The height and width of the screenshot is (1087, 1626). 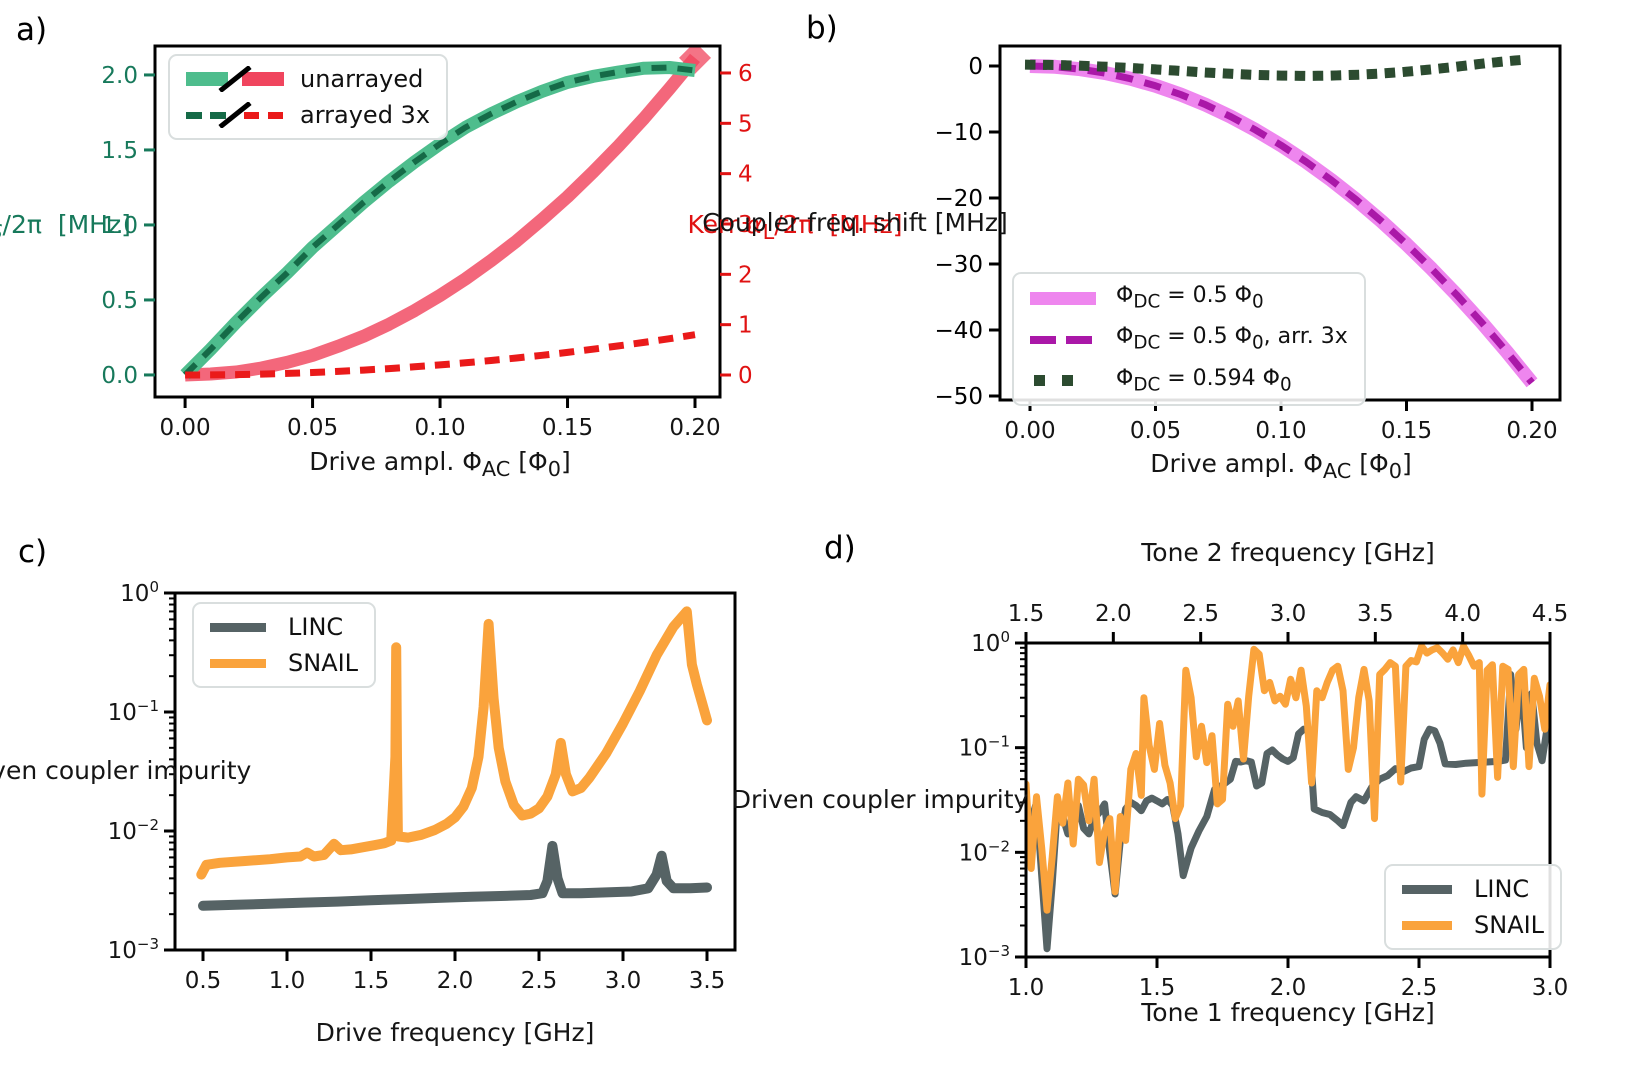 I want to click on legend-swatch-phidc-0p5, so click(x=1063, y=298).